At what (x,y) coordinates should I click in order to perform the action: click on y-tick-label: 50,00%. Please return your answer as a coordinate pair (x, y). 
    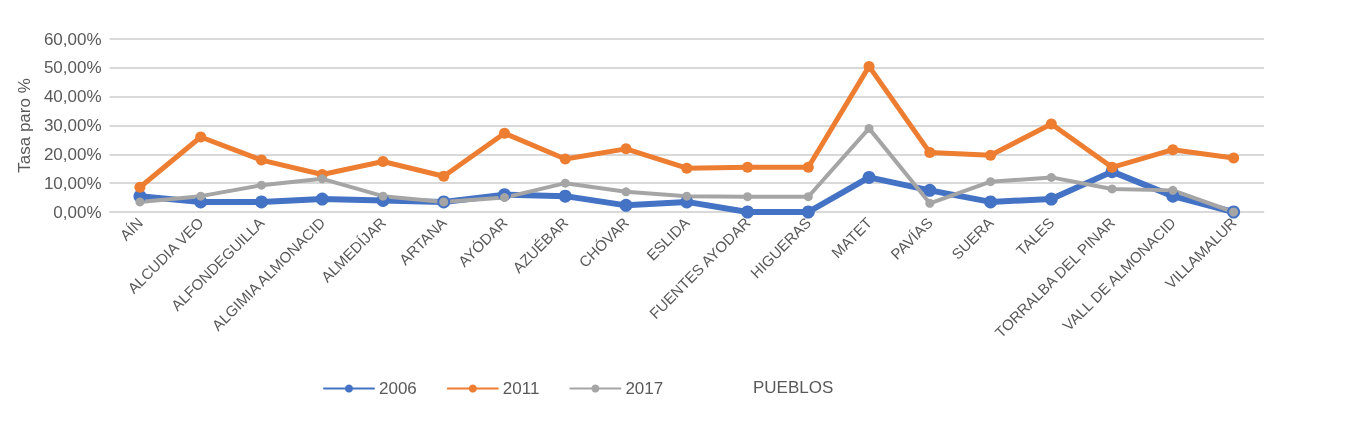
    Looking at the image, I should click on (72, 68).